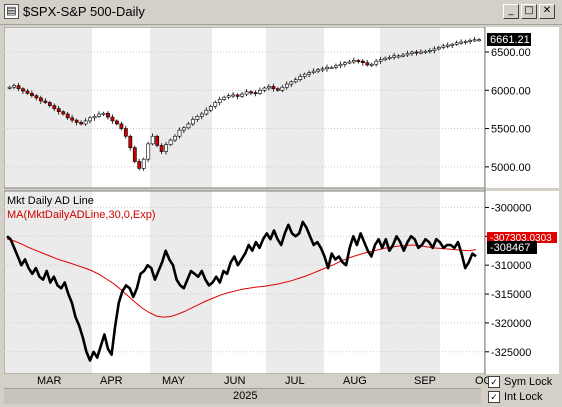  I want to click on year-strip: 2025, so click(242, 396).